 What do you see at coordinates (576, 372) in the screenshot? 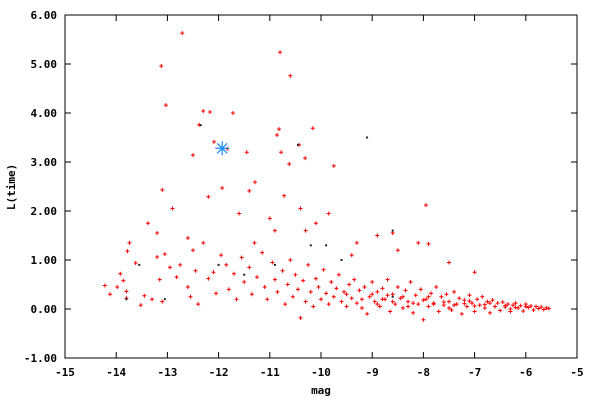
I see `x-tick-label: -5` at bounding box center [576, 372].